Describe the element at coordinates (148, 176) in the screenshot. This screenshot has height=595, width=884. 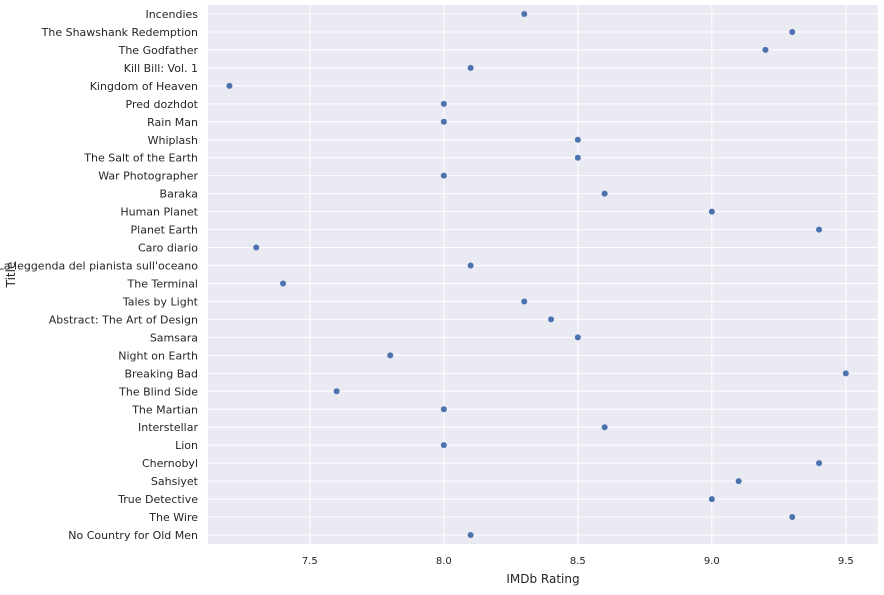
I see `y-tick-label: War Photographer` at that location.